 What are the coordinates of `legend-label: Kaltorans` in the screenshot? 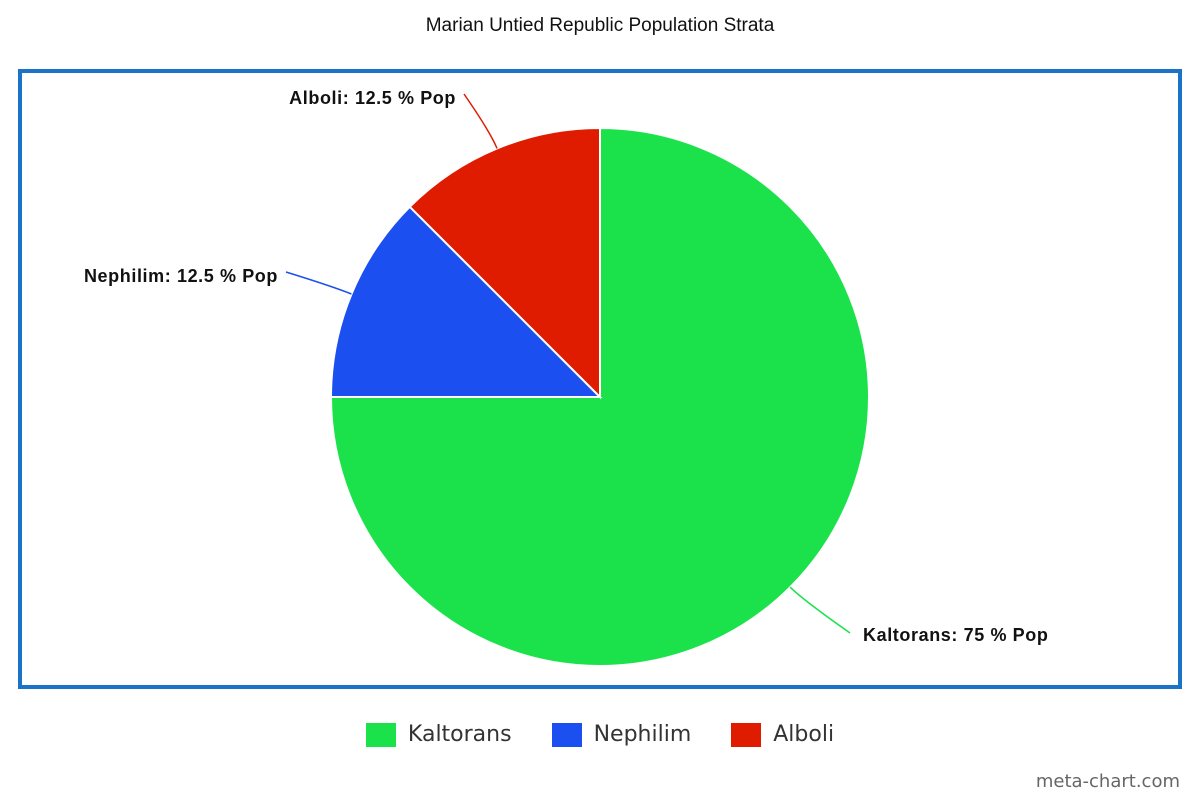 It's located at (459, 734).